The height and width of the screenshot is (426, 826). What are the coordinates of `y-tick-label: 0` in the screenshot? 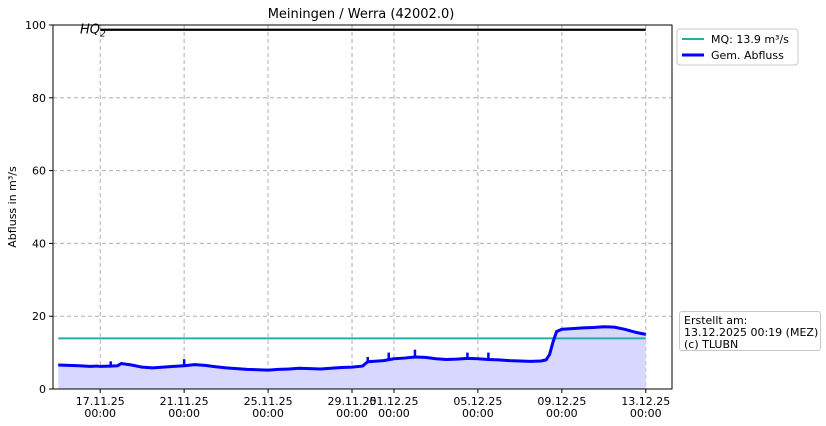 It's located at (42, 389).